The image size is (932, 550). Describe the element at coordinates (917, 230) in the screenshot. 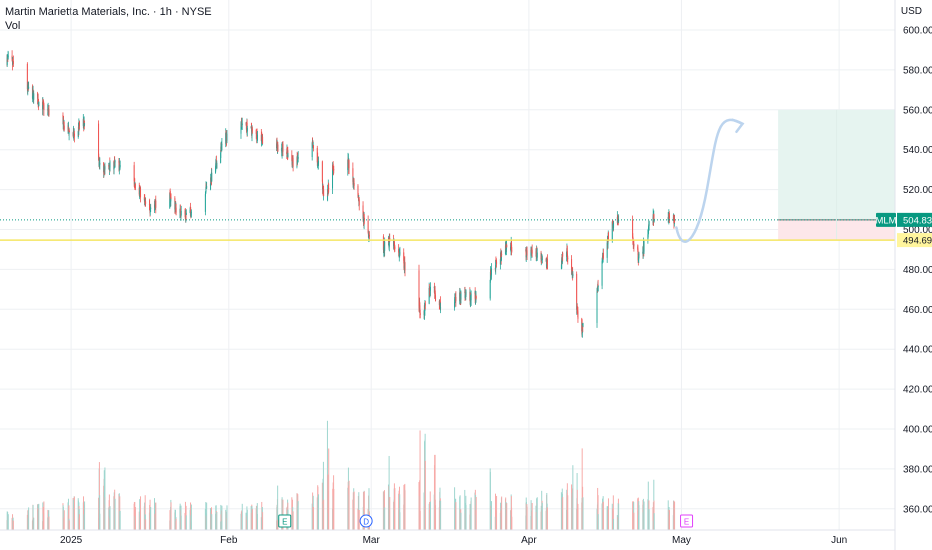

I see `y-tick-label: 500.00` at that location.